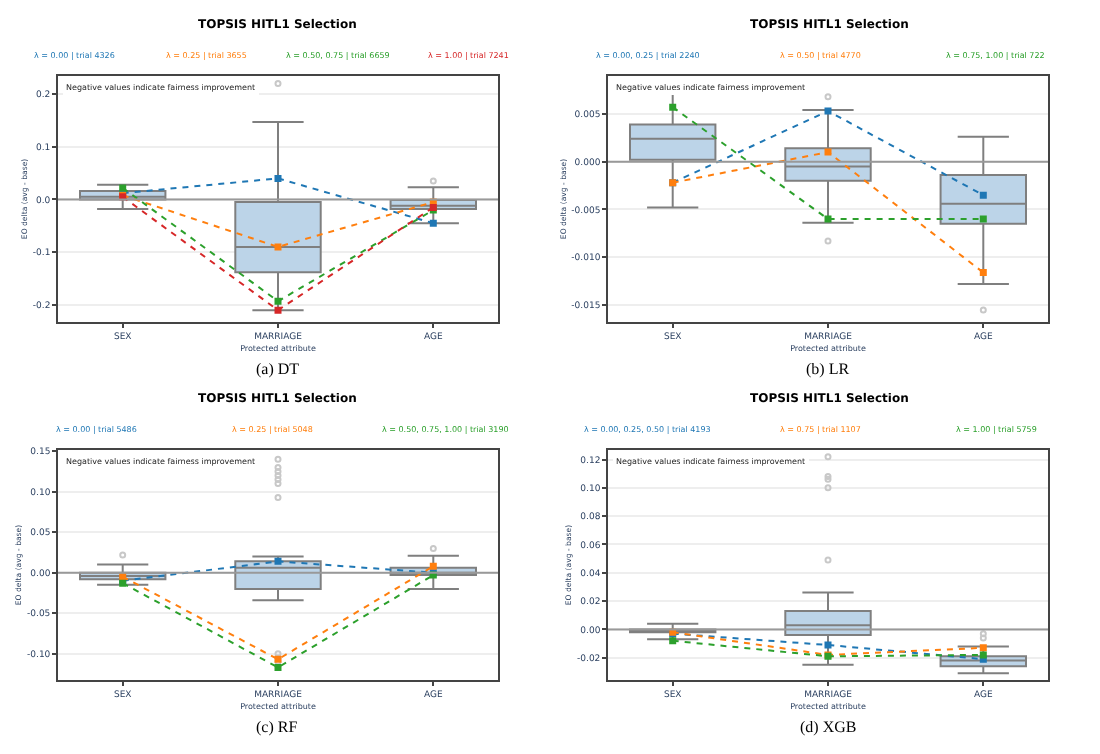 The width and height of the screenshot is (1100, 754). What do you see at coordinates (828, 369) in the screenshot?
I see `text: (b) LR` at bounding box center [828, 369].